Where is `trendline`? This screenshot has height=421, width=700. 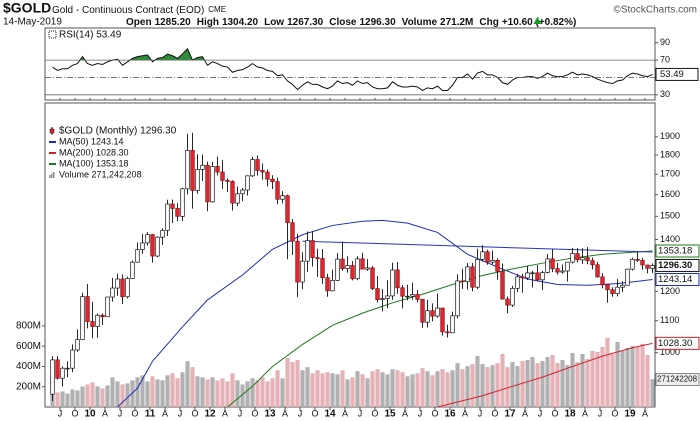 trendline is located at coordinates (477, 246).